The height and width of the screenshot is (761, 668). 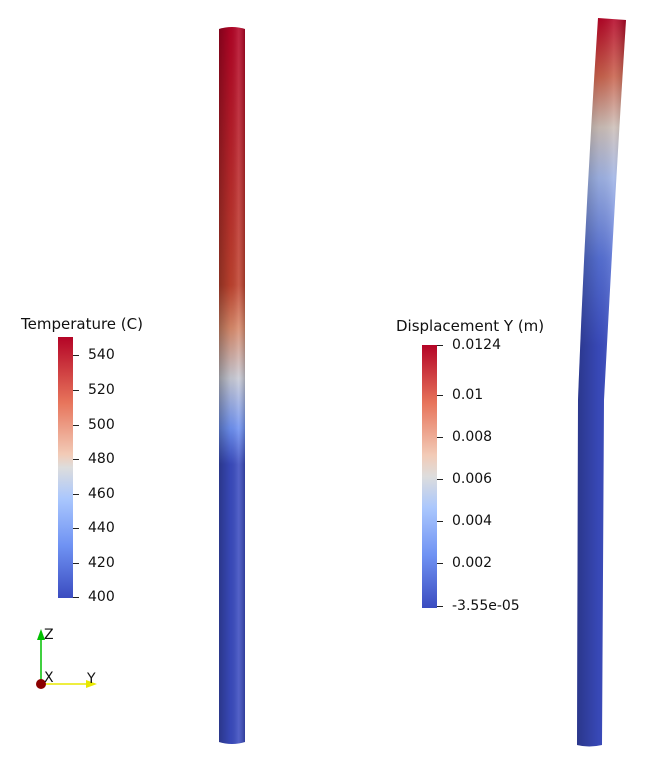 I want to click on tick-label: 0.004, so click(x=472, y=521).